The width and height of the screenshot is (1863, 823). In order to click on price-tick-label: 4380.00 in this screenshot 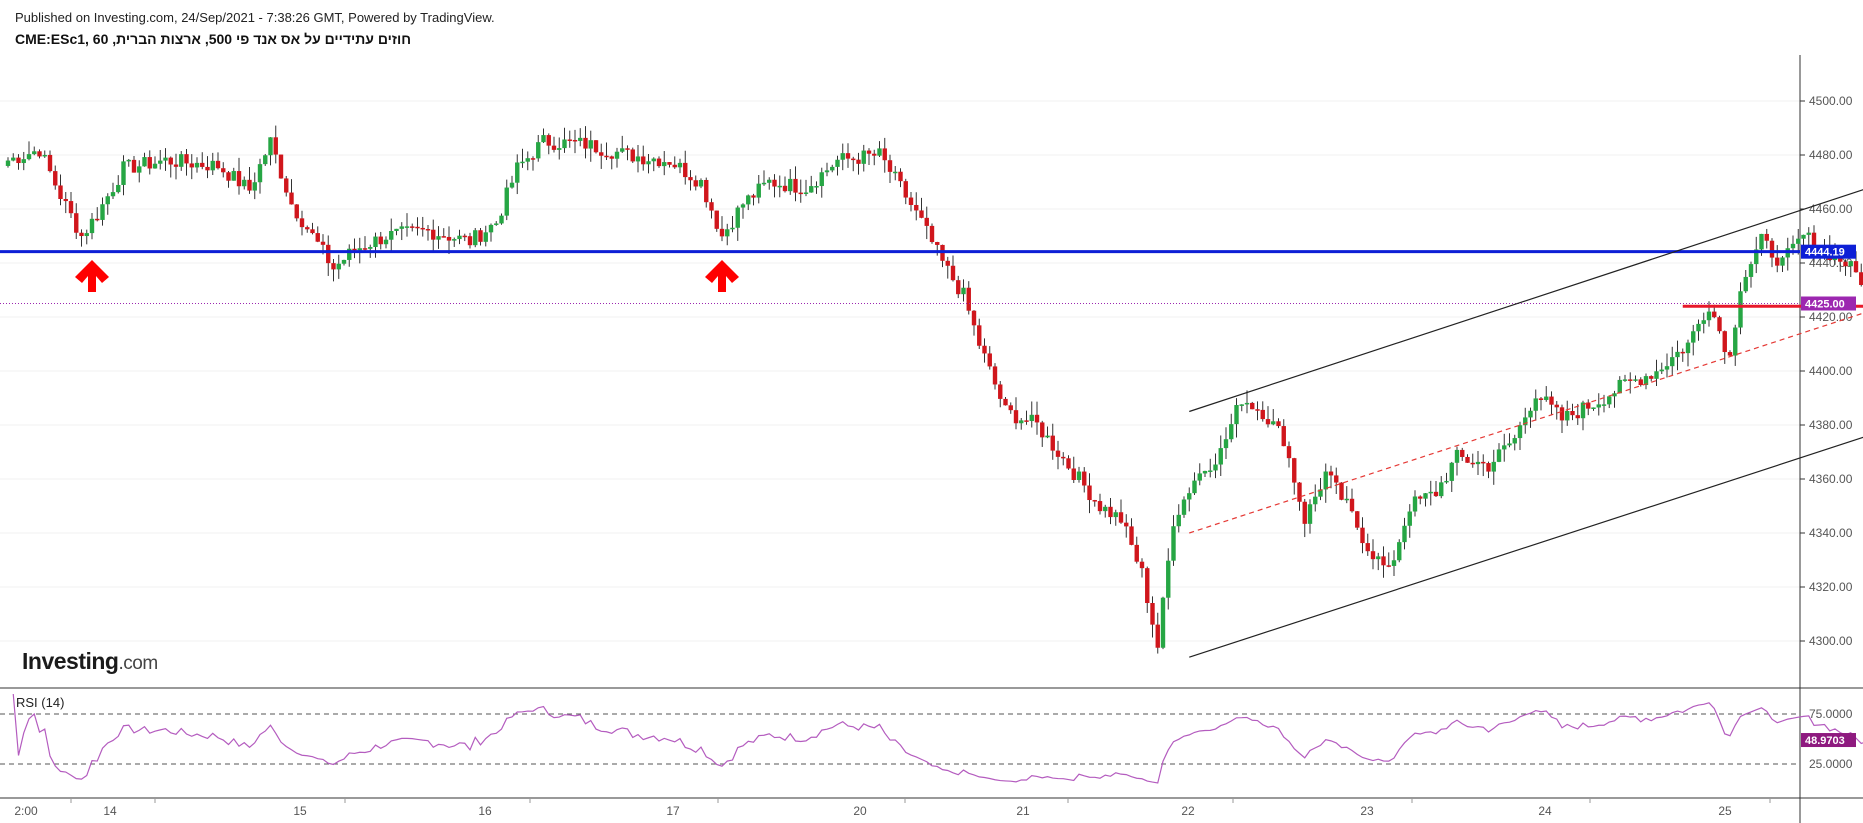, I will do `click(1831, 425)`.